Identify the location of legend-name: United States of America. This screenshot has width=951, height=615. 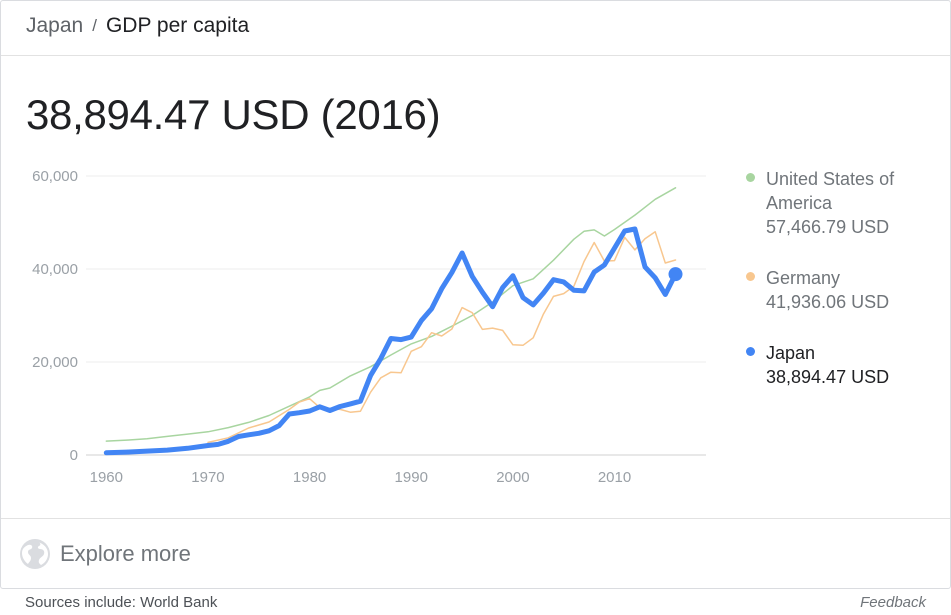
(830, 191).